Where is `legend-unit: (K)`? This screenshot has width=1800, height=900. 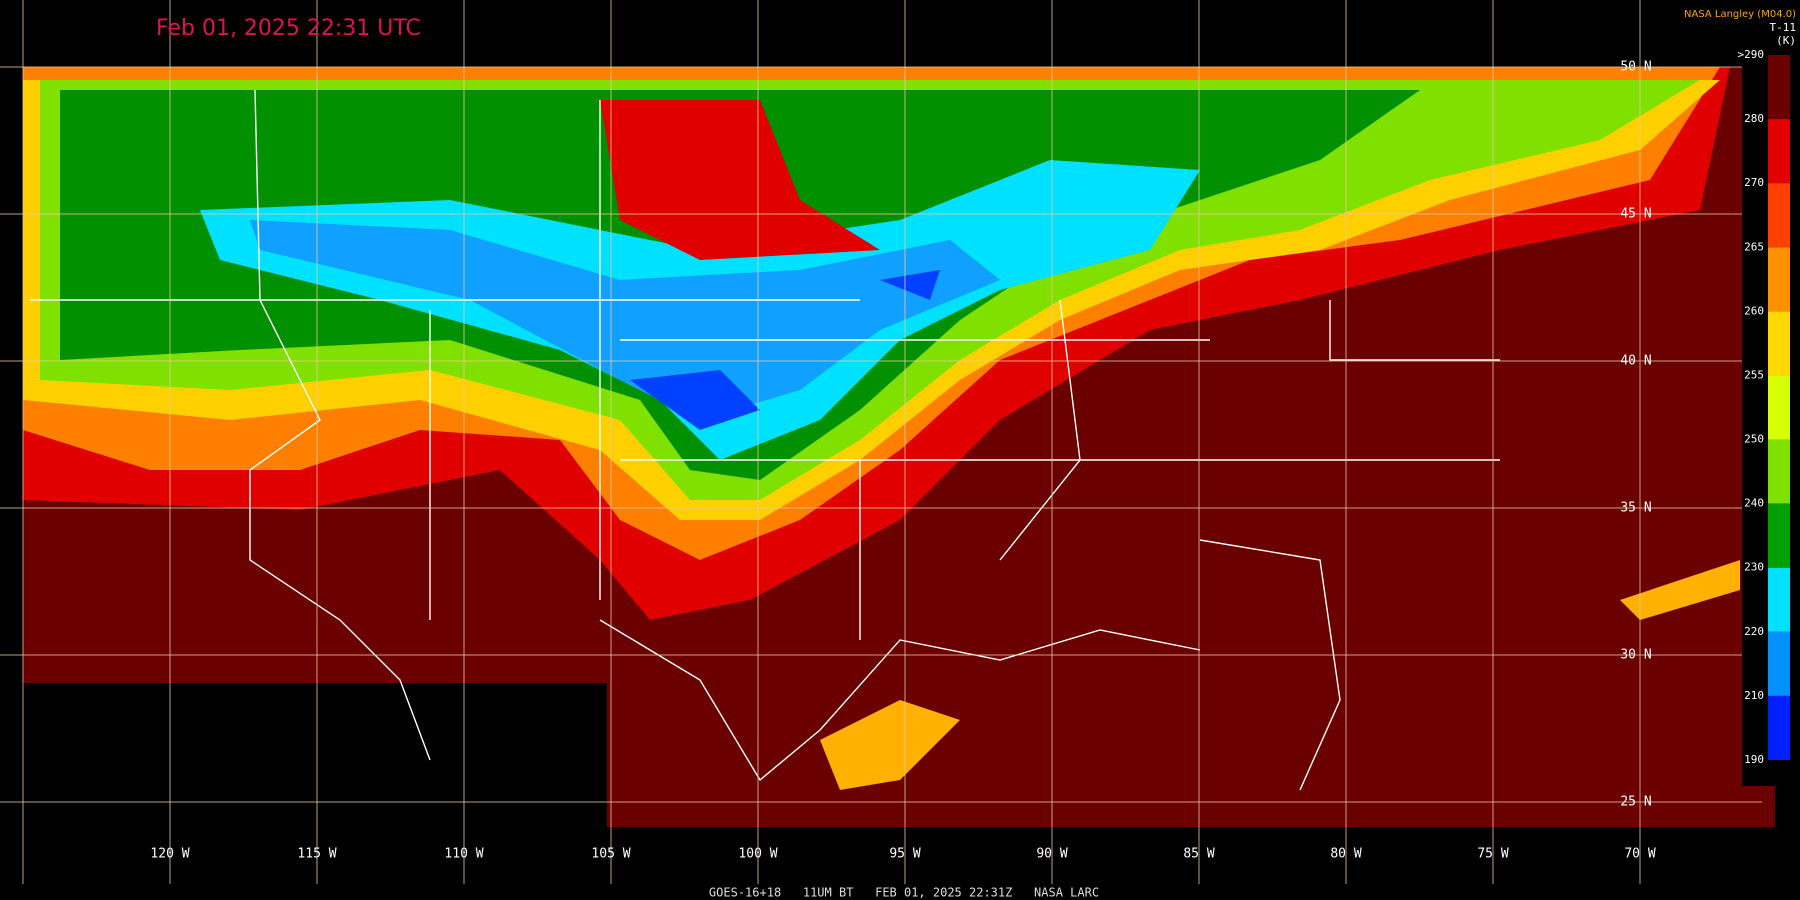
legend-unit: (K) is located at coordinates (1786, 40).